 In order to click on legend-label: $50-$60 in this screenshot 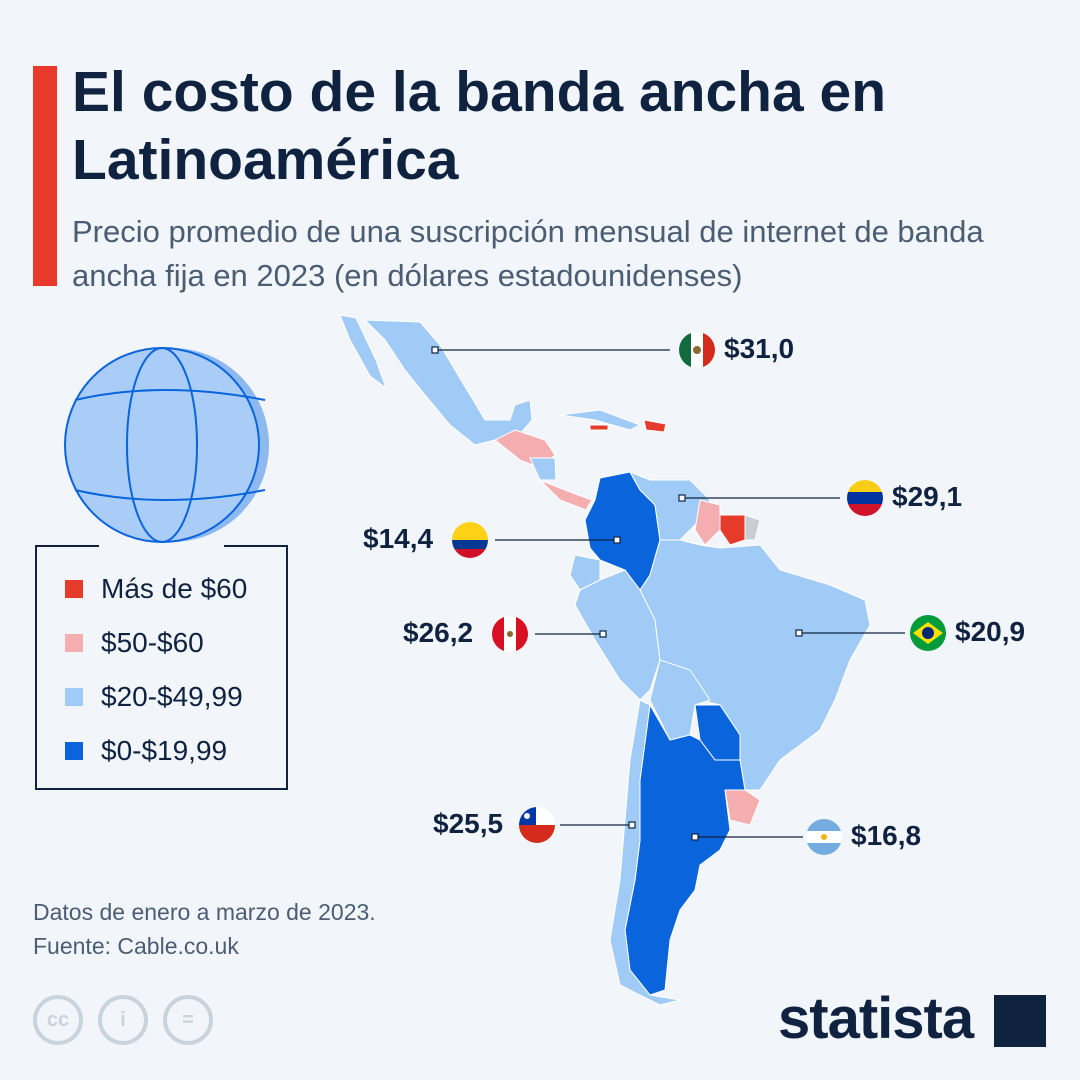, I will do `click(152, 642)`.